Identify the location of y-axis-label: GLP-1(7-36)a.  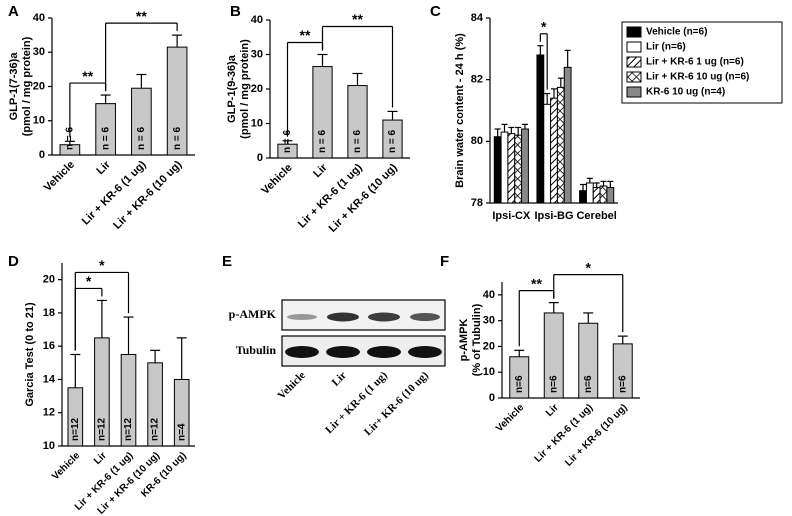
(14, 86).